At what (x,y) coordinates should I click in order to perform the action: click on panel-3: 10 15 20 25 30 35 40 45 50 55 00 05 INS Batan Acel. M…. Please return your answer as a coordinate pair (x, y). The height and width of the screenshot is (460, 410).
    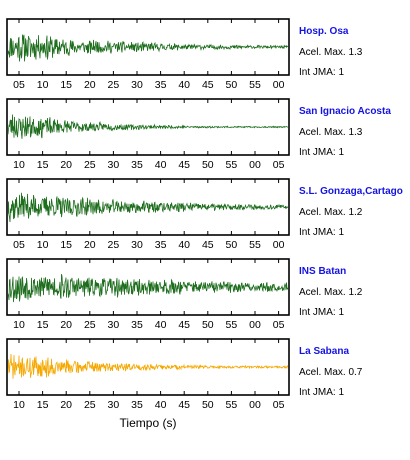
    Looking at the image, I should click on (184, 294).